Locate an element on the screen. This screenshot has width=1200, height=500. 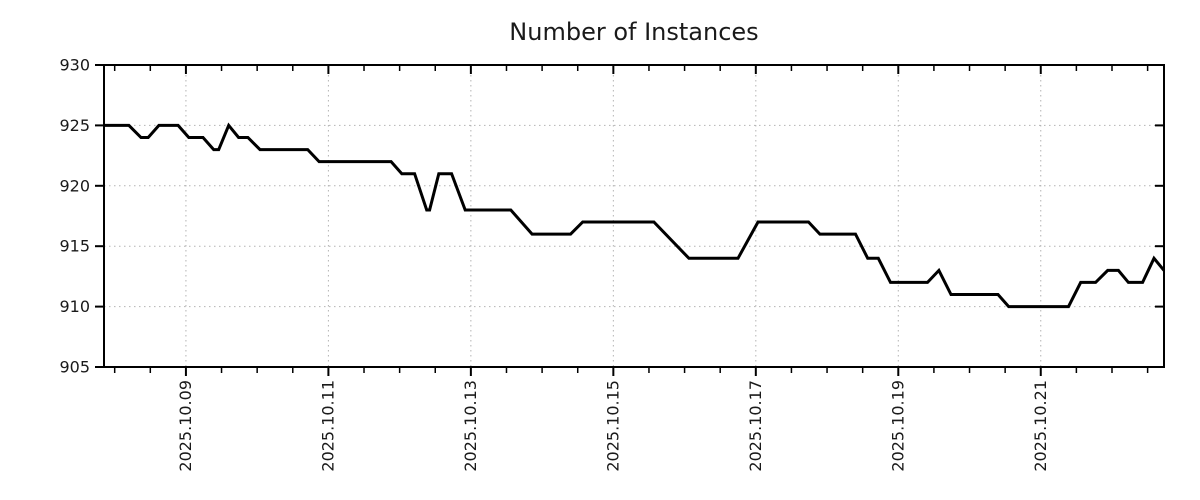
chart-title: Number of Instances is located at coordinates (633, 32).